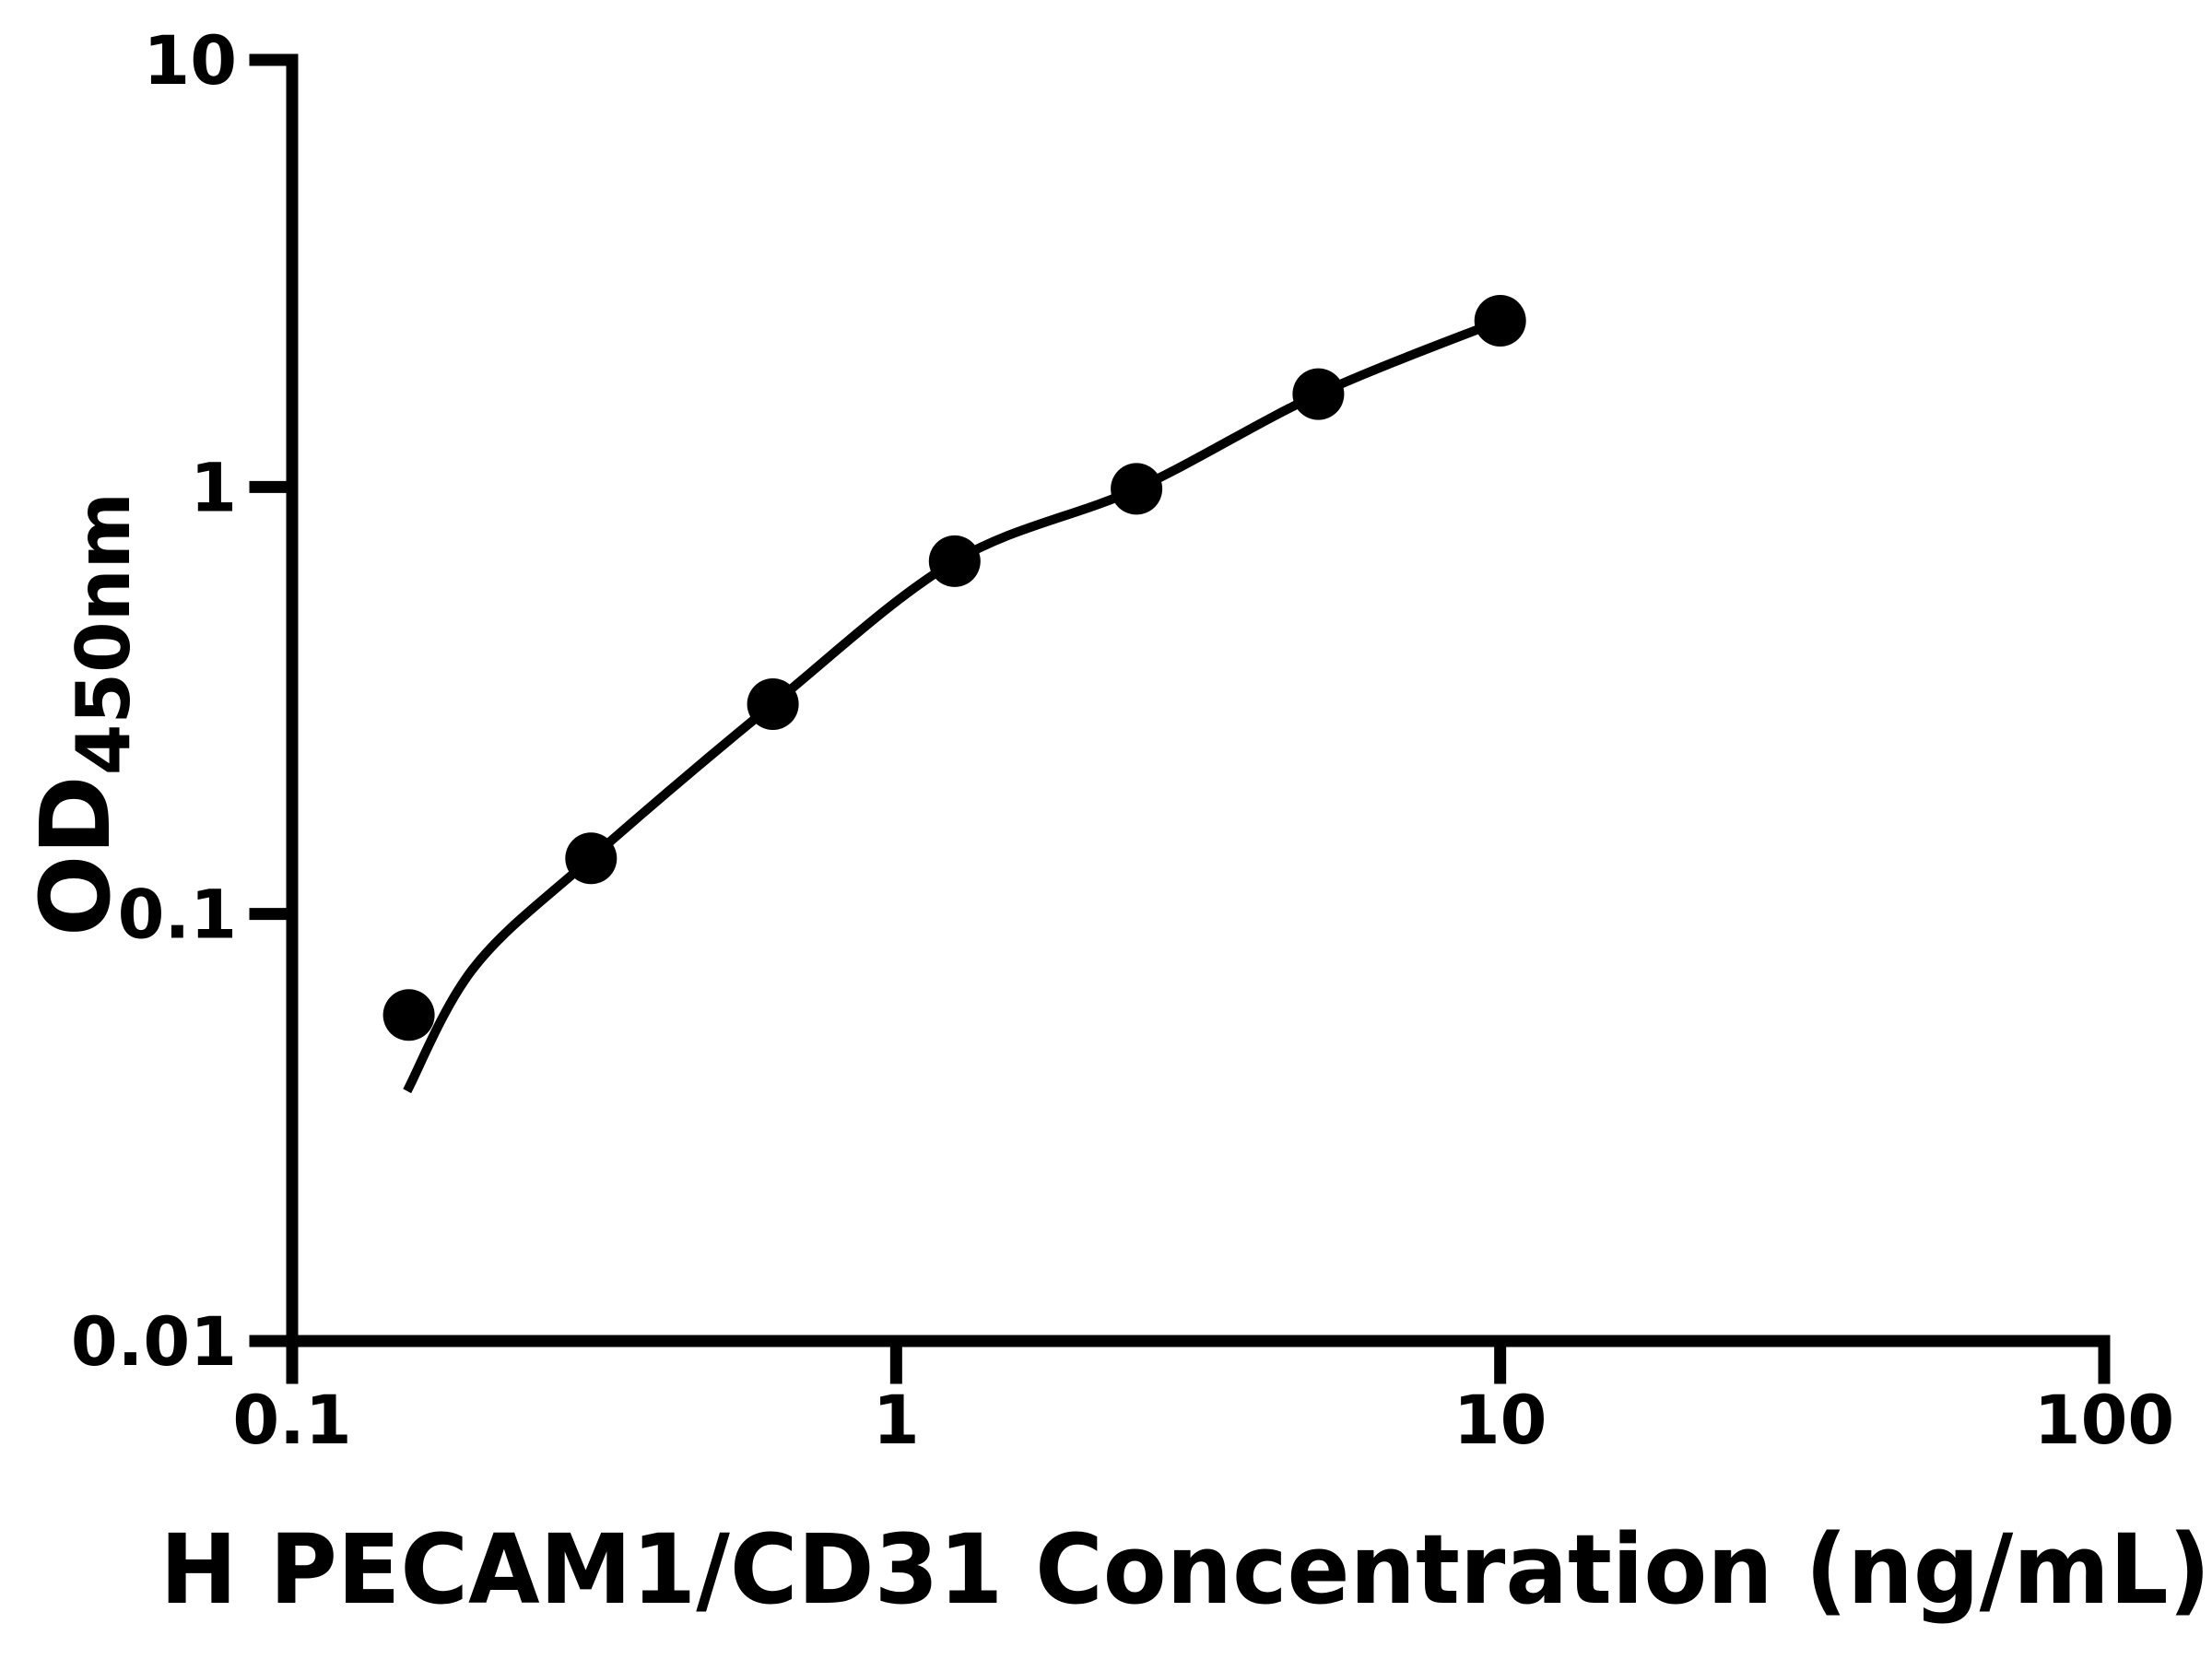 This screenshot has height=1659, width=2212. What do you see at coordinates (1185, 1569) in the screenshot?
I see `x-axis-title: H PECAM1/CD31 Concentration (ng/mL)` at bounding box center [1185, 1569].